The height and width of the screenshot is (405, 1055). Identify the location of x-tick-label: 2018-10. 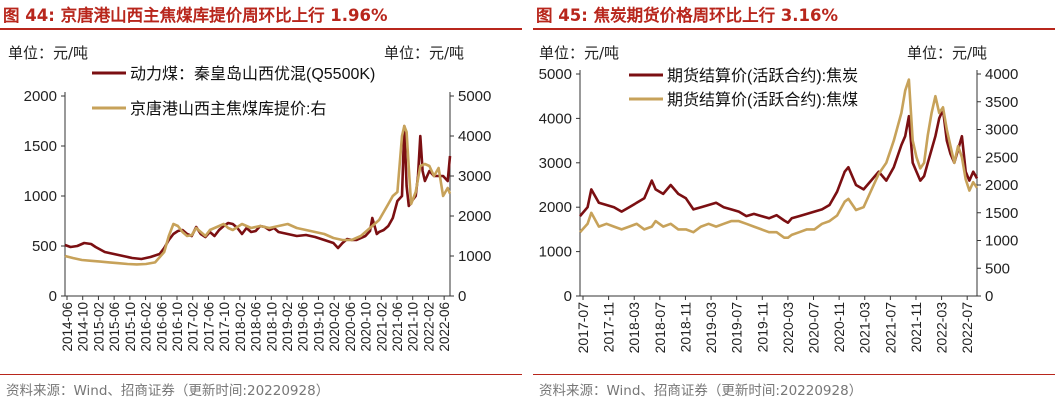
(271, 327).